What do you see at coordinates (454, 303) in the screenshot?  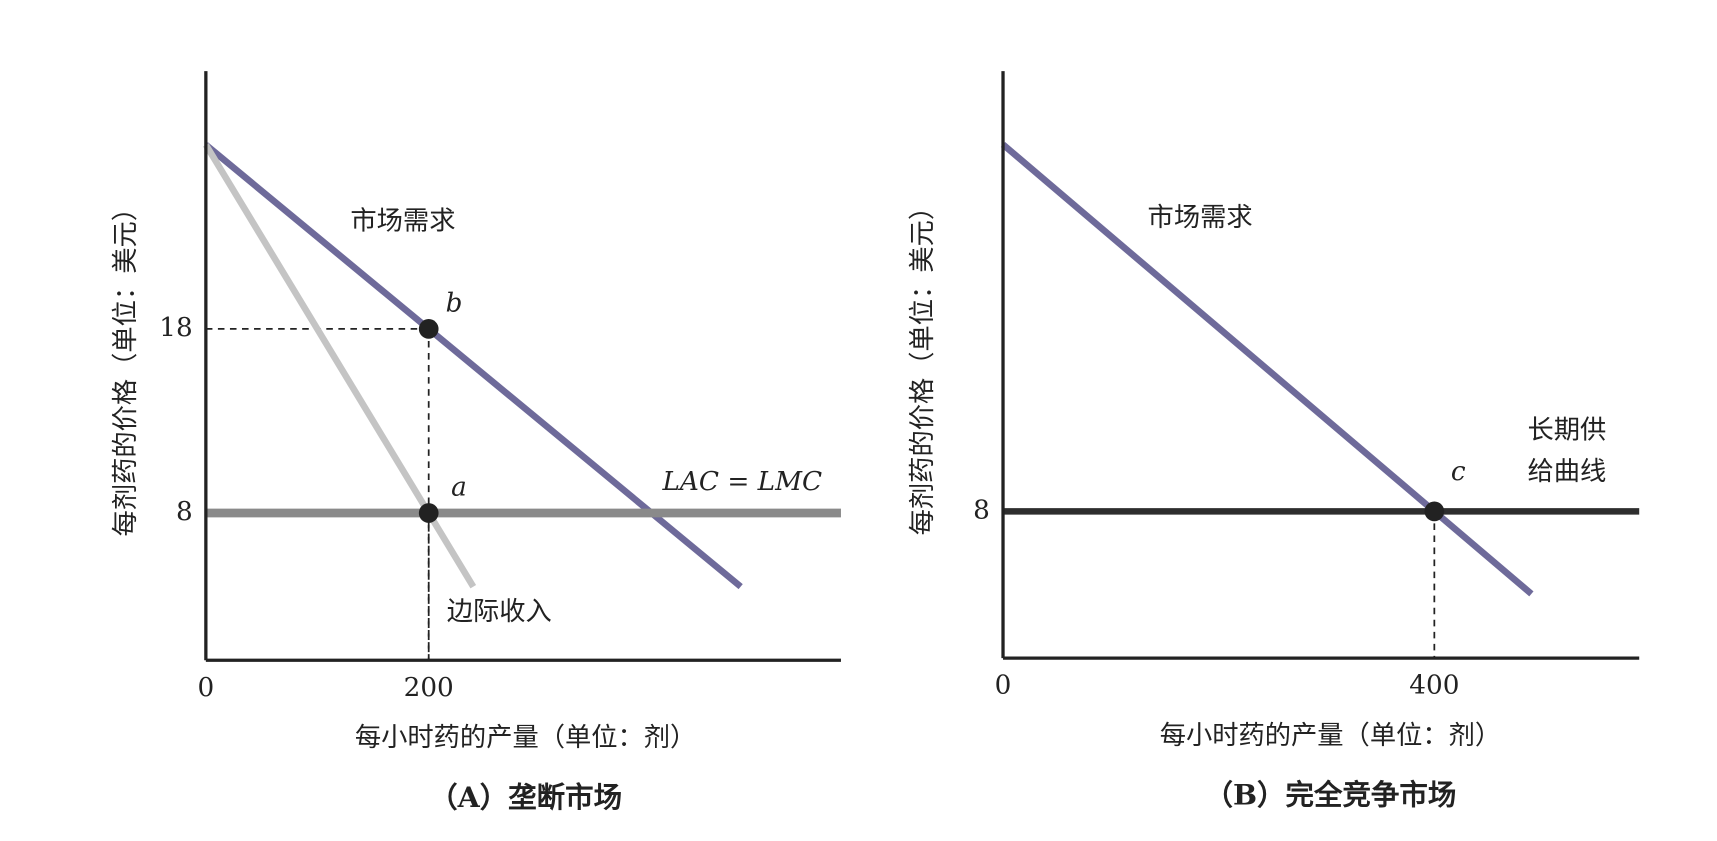 I see `point-label: b` at bounding box center [454, 303].